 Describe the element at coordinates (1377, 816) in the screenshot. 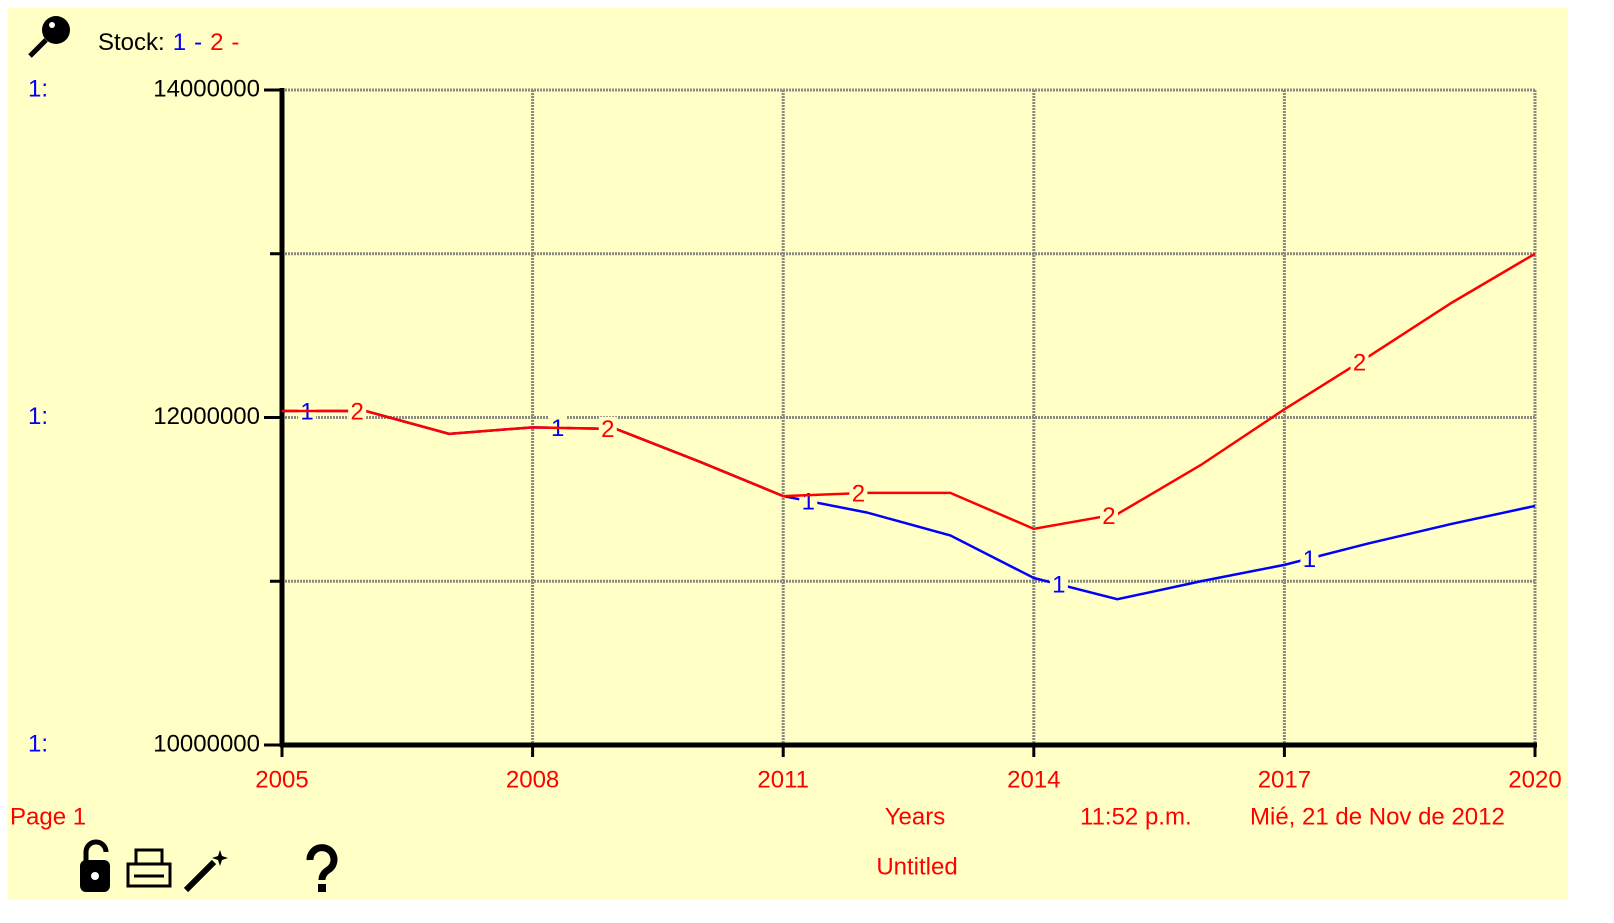

I see `date: Mié, 21 de Nov de 2012` at that location.